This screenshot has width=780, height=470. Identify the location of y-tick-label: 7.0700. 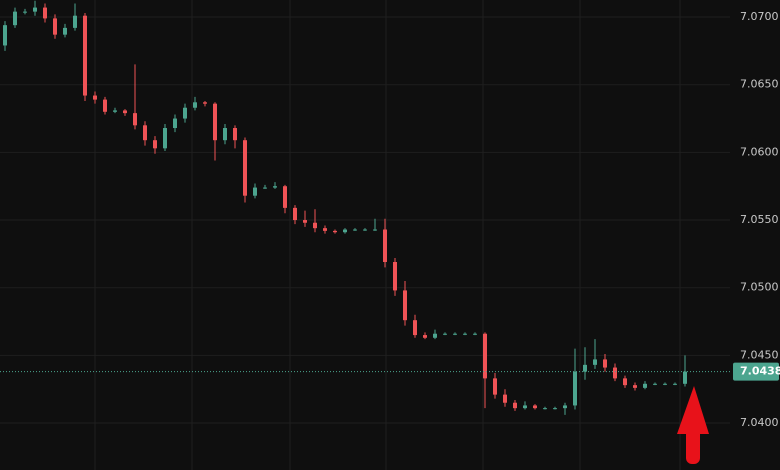
(759, 16).